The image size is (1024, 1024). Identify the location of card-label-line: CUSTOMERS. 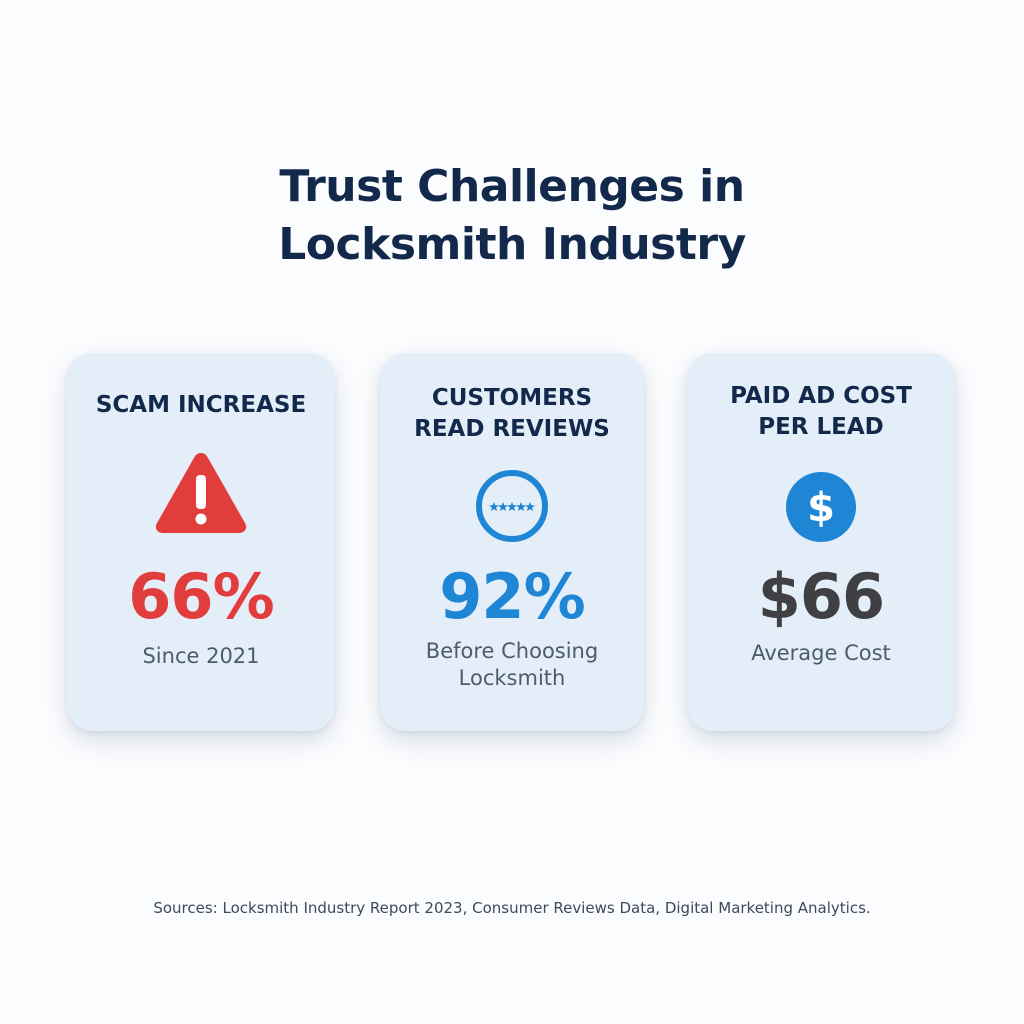
(512, 398).